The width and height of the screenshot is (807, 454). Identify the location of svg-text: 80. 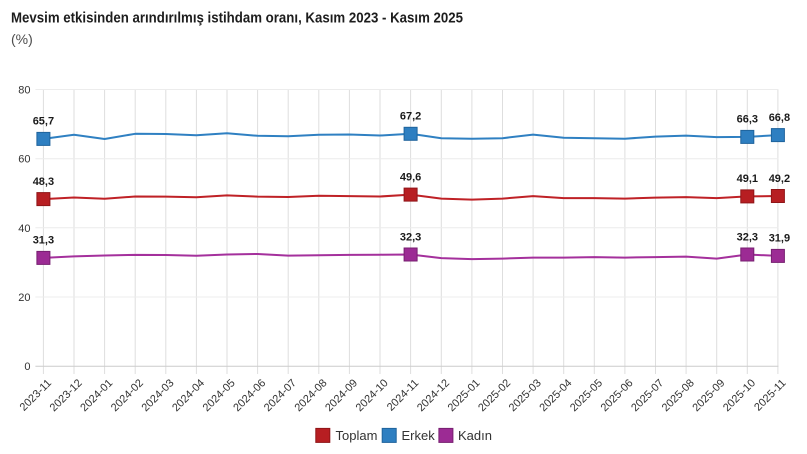
(24, 91).